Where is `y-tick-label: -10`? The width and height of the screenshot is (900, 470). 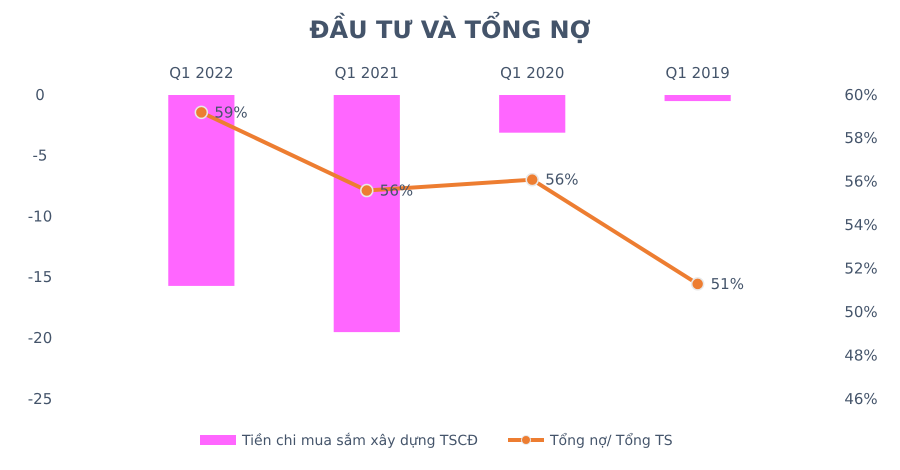 y-tick-label: -10 is located at coordinates (40, 216).